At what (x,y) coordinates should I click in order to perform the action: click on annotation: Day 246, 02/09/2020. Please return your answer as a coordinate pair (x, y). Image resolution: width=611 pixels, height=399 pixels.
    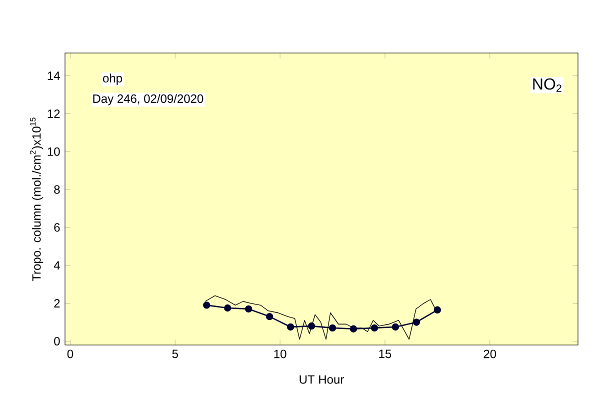
    Looking at the image, I should click on (148, 100).